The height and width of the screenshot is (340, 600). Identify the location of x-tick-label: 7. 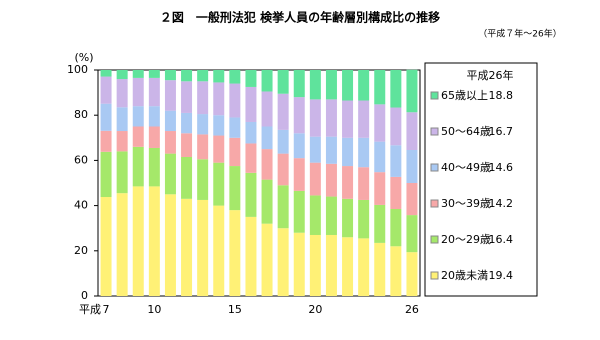
(106, 309).